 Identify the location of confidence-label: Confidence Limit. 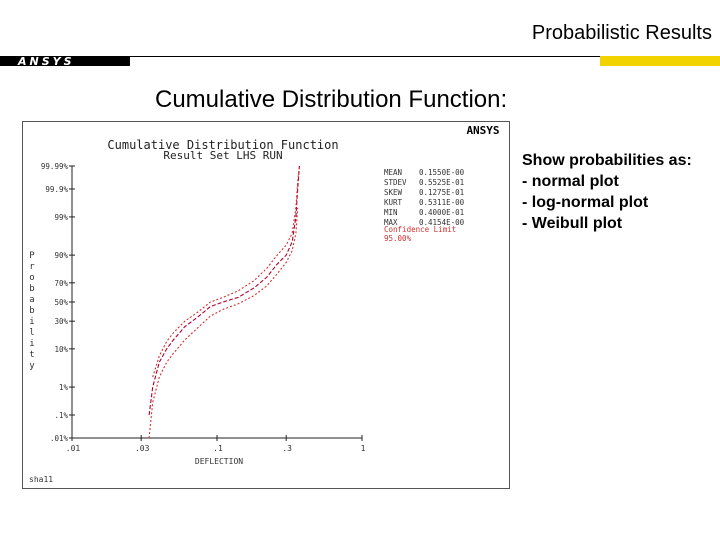
(420, 229).